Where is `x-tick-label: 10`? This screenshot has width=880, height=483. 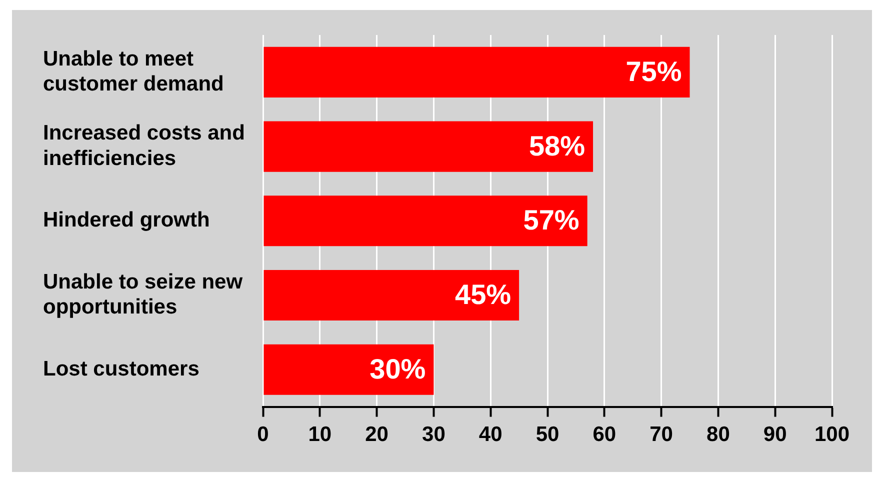 x-tick-label: 10 is located at coordinates (320, 434).